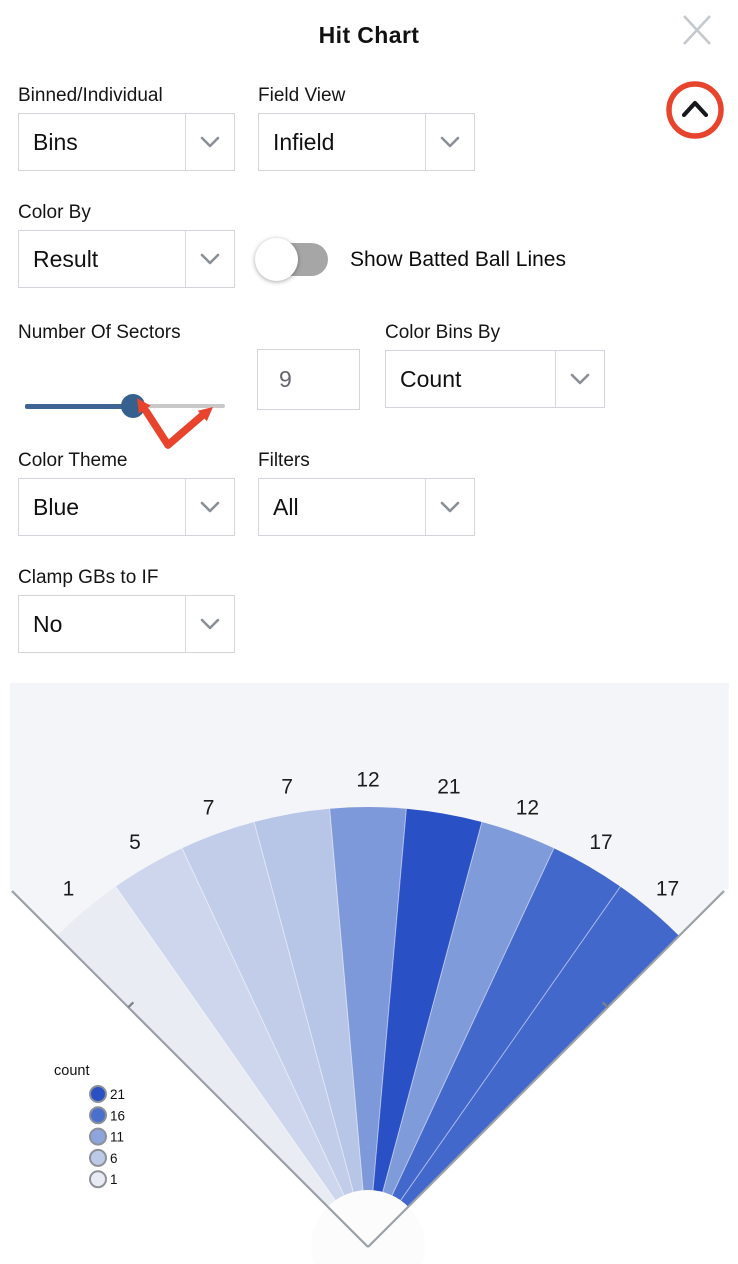 This screenshot has height=1264, width=738. Describe the element at coordinates (366, 142) in the screenshot. I see `field-view-select: Infield` at that location.